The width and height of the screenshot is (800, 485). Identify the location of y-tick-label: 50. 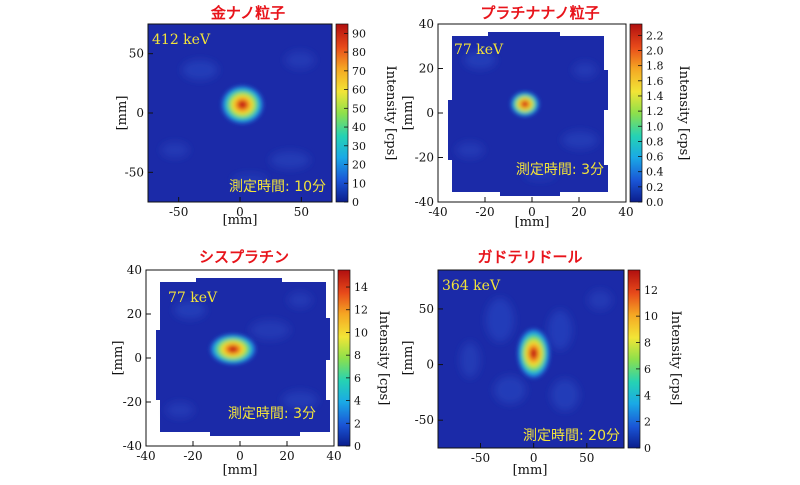
(136, 54).